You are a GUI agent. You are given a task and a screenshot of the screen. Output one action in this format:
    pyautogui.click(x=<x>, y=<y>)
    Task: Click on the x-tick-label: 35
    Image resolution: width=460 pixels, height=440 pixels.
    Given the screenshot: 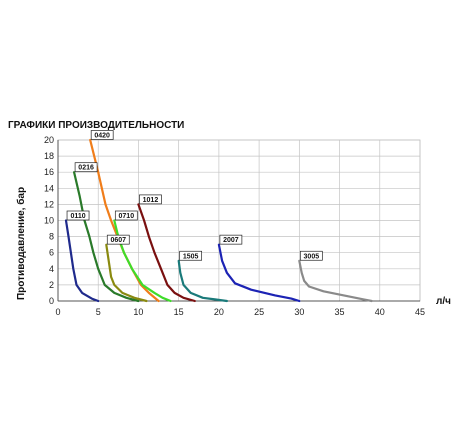 What is the action you would take?
    pyautogui.click(x=340, y=312)
    